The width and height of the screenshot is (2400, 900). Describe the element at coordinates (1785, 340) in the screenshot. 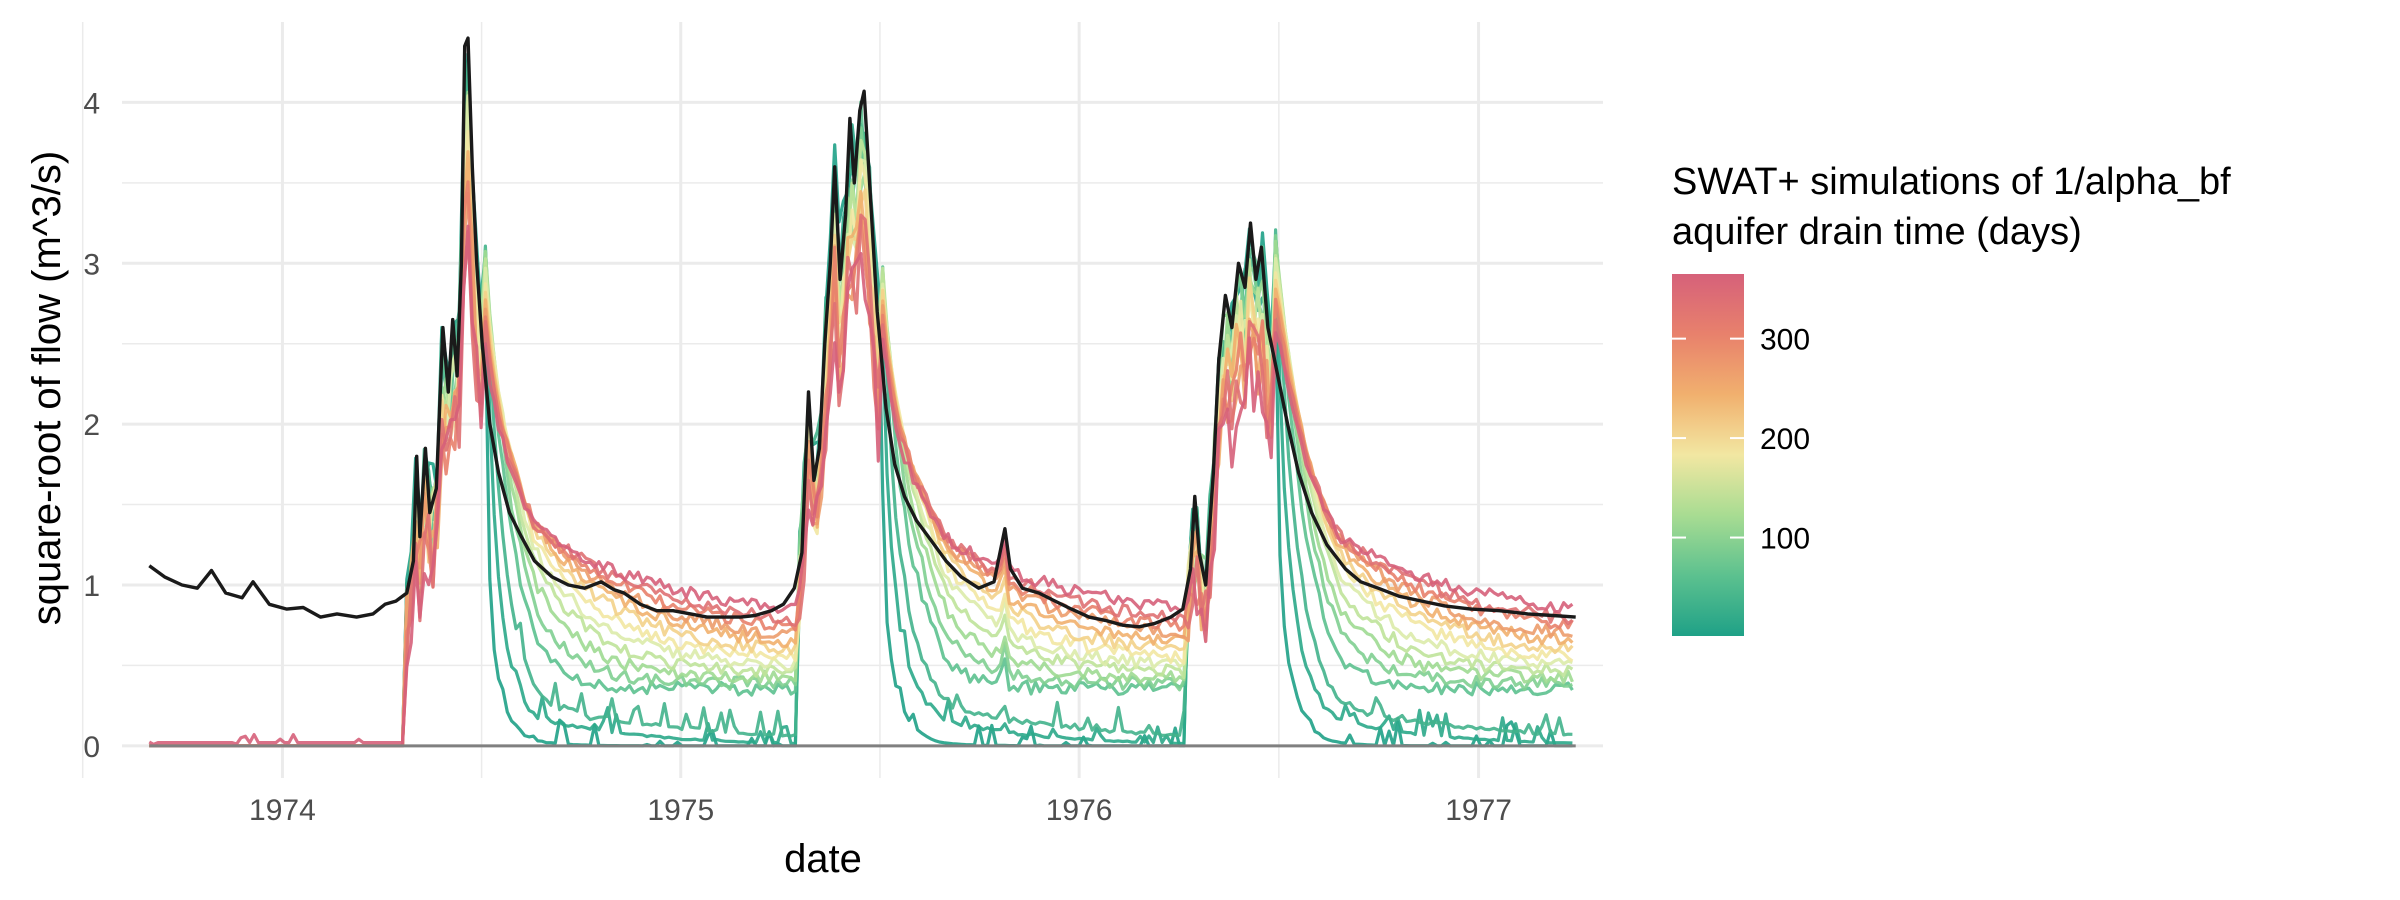

I see `legend-tick-label: 300` at that location.